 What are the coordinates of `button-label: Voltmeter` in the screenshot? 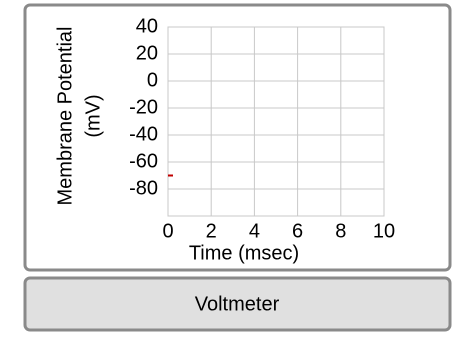 It's located at (237, 304).